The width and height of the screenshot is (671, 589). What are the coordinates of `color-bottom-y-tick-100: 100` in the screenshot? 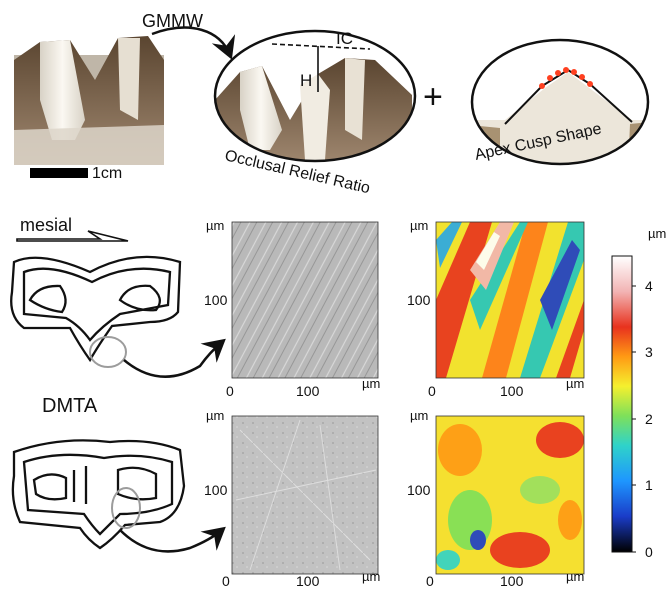 It's located at (419, 490).